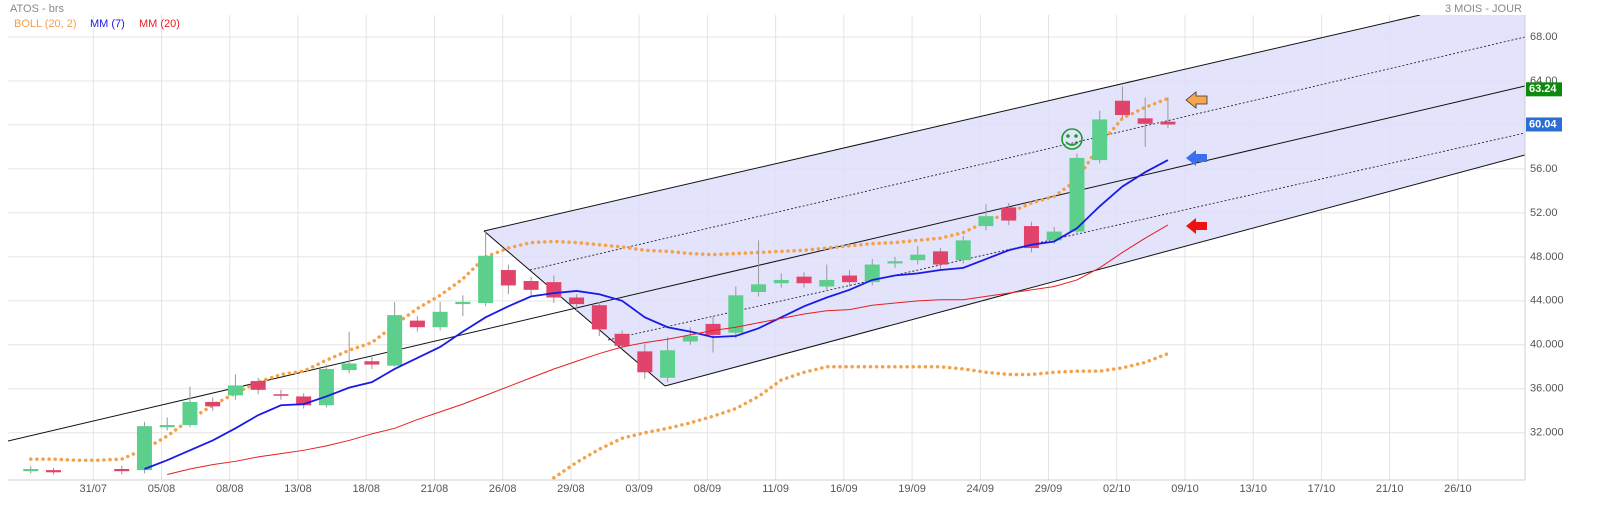  I want to click on x-tick-label: 26/10, so click(1458, 489).